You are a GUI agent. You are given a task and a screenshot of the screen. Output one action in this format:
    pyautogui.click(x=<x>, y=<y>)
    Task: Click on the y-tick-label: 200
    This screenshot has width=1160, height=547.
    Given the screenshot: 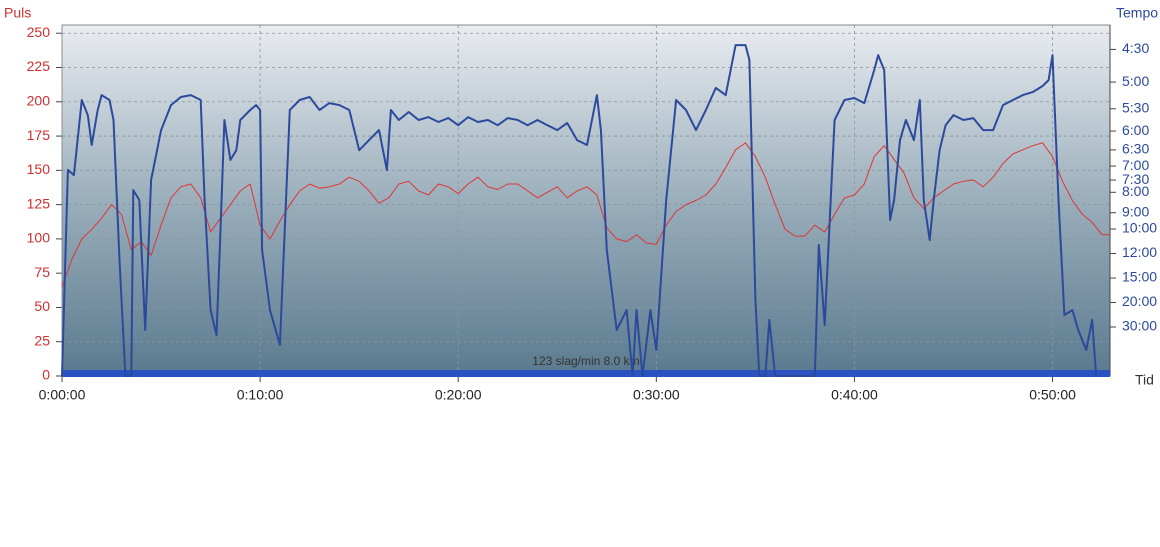 What is the action you would take?
    pyautogui.click(x=39, y=100)
    